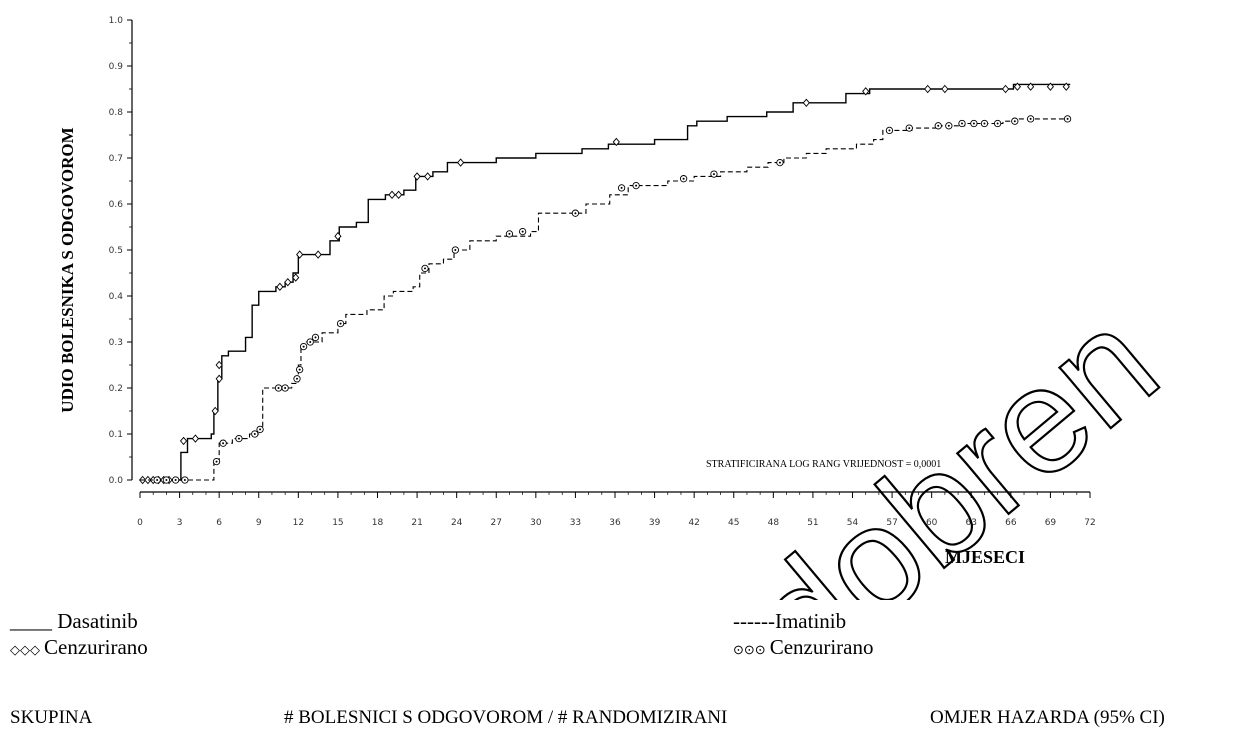 Image resolution: width=1248 pixels, height=735 pixels. Describe the element at coordinates (536, 523) in the screenshot. I see `x-tick-label: 30` at that location.